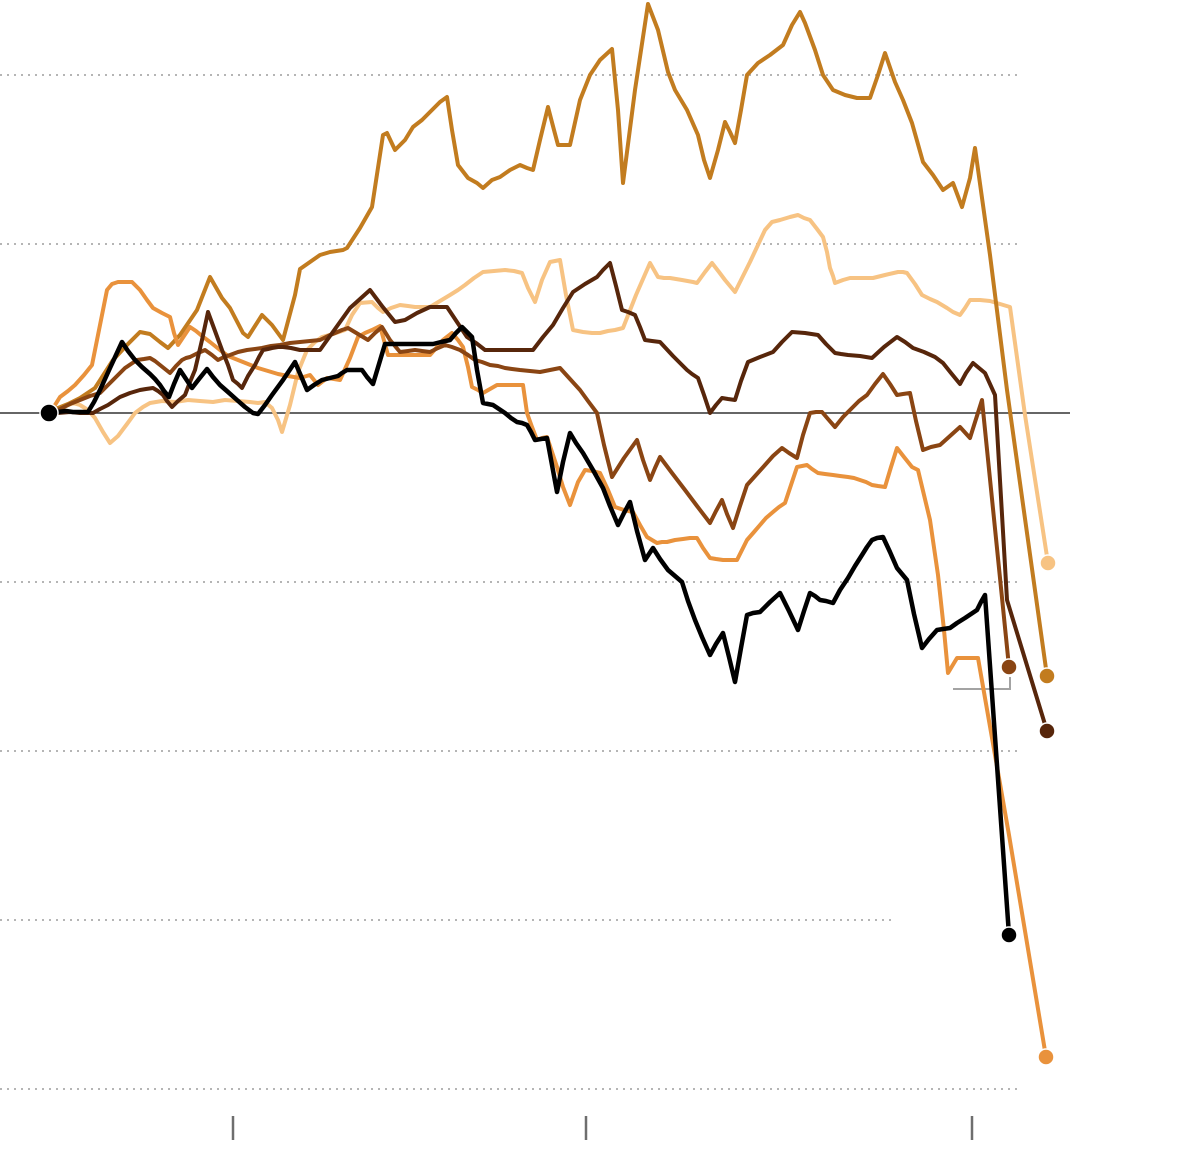 The height and width of the screenshot is (1164, 1200). What do you see at coordinates (1009, 935) in the screenshot?
I see `series-black-end-dot` at bounding box center [1009, 935].